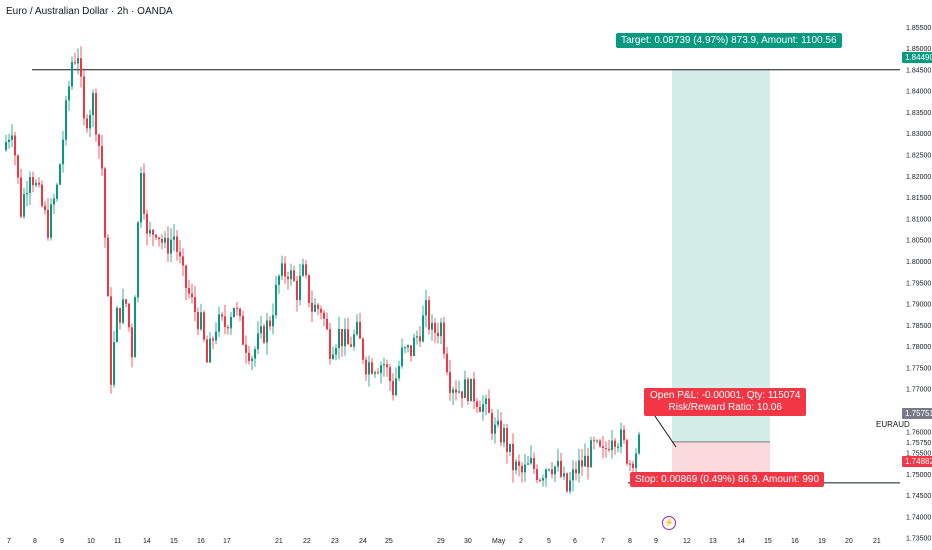 The width and height of the screenshot is (932, 550). I want to click on x-tick-label: 19, so click(822, 541).